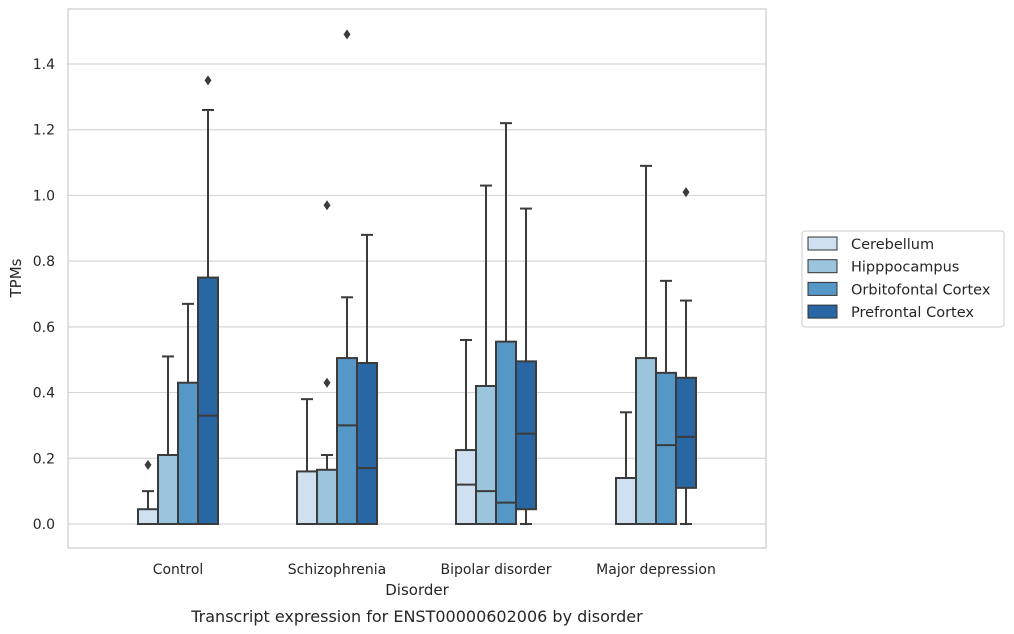 The image size is (1014, 634). Describe the element at coordinates (44, 394) in the screenshot. I see `y-tick-label: 0.4` at that location.